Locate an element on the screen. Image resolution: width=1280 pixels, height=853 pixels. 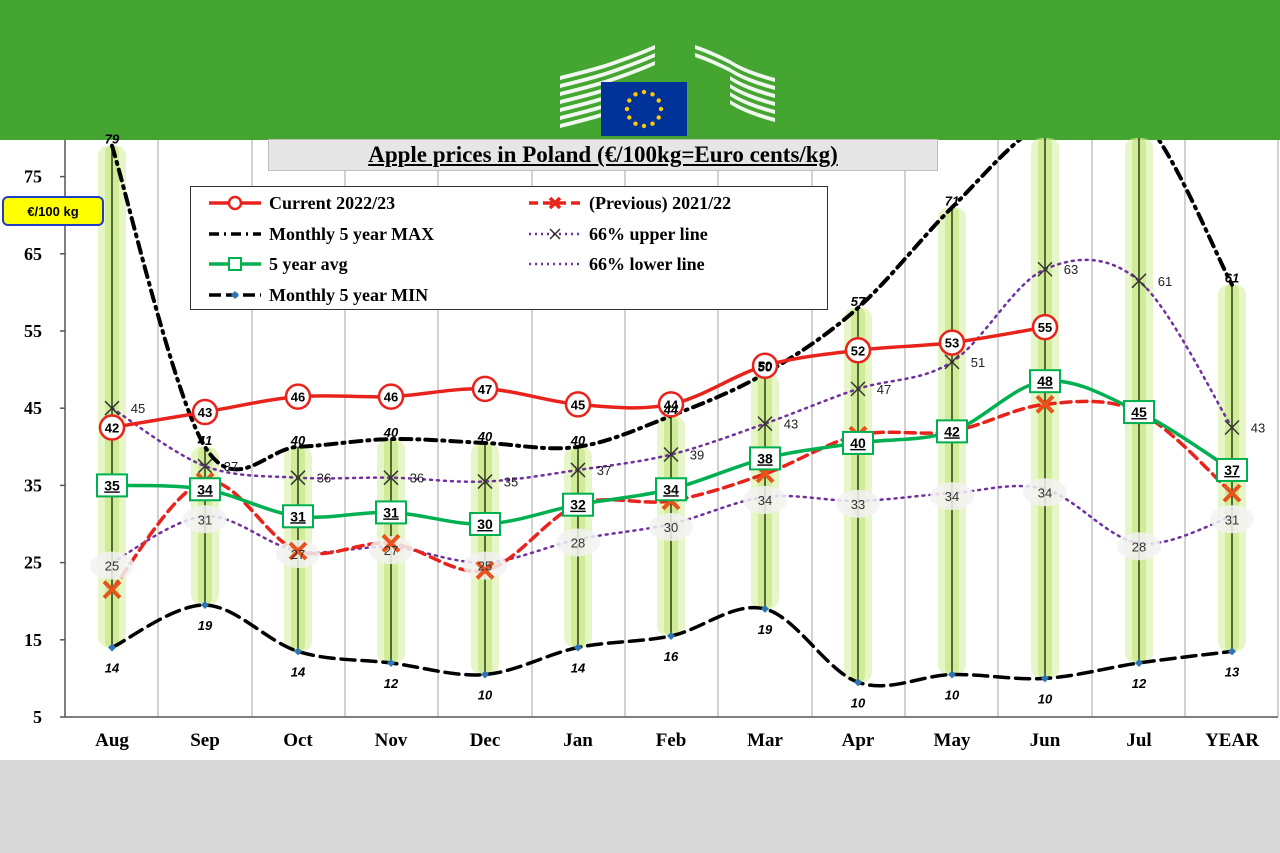
lower-value-label: 31 is located at coordinates (205, 519).